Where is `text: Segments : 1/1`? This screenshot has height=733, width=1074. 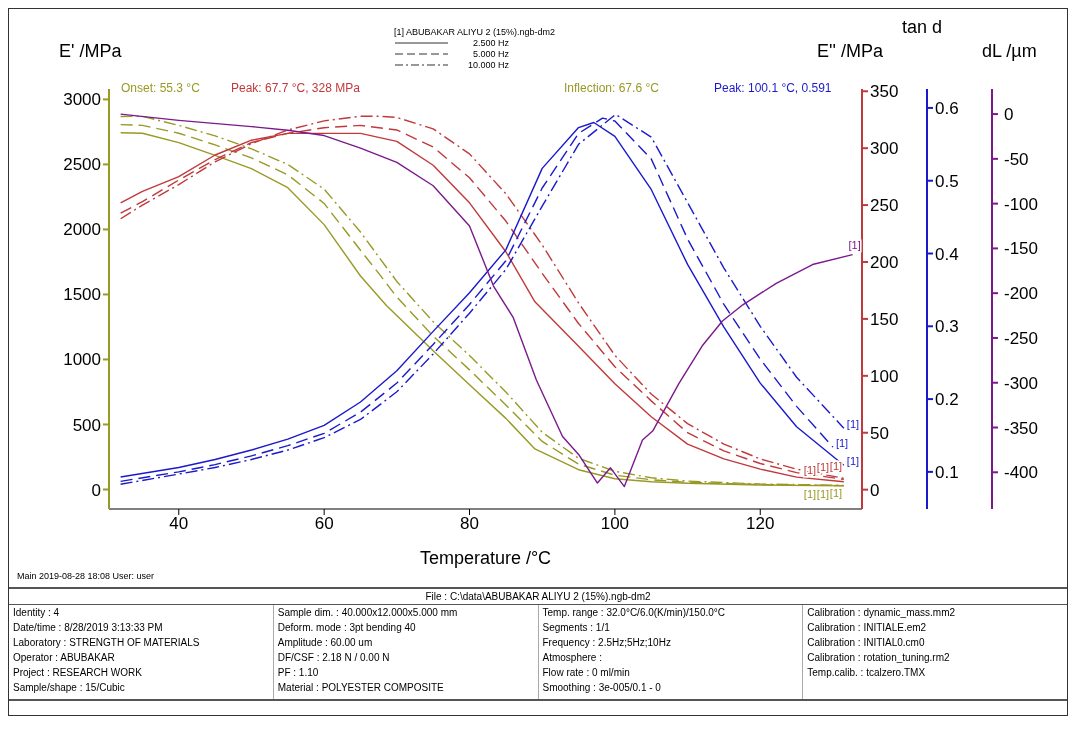
text: Segments : 1/1 is located at coordinates (576, 628).